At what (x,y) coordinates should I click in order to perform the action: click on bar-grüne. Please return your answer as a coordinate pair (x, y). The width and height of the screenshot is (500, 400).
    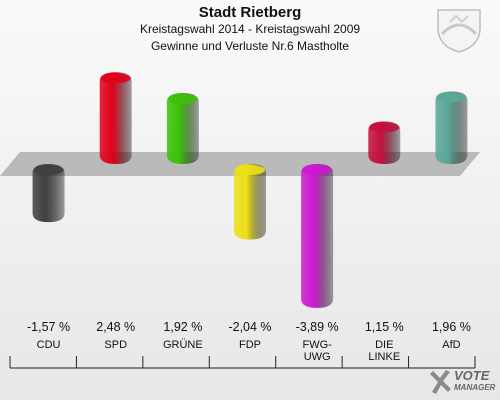
    Looking at the image, I should click on (182, 128).